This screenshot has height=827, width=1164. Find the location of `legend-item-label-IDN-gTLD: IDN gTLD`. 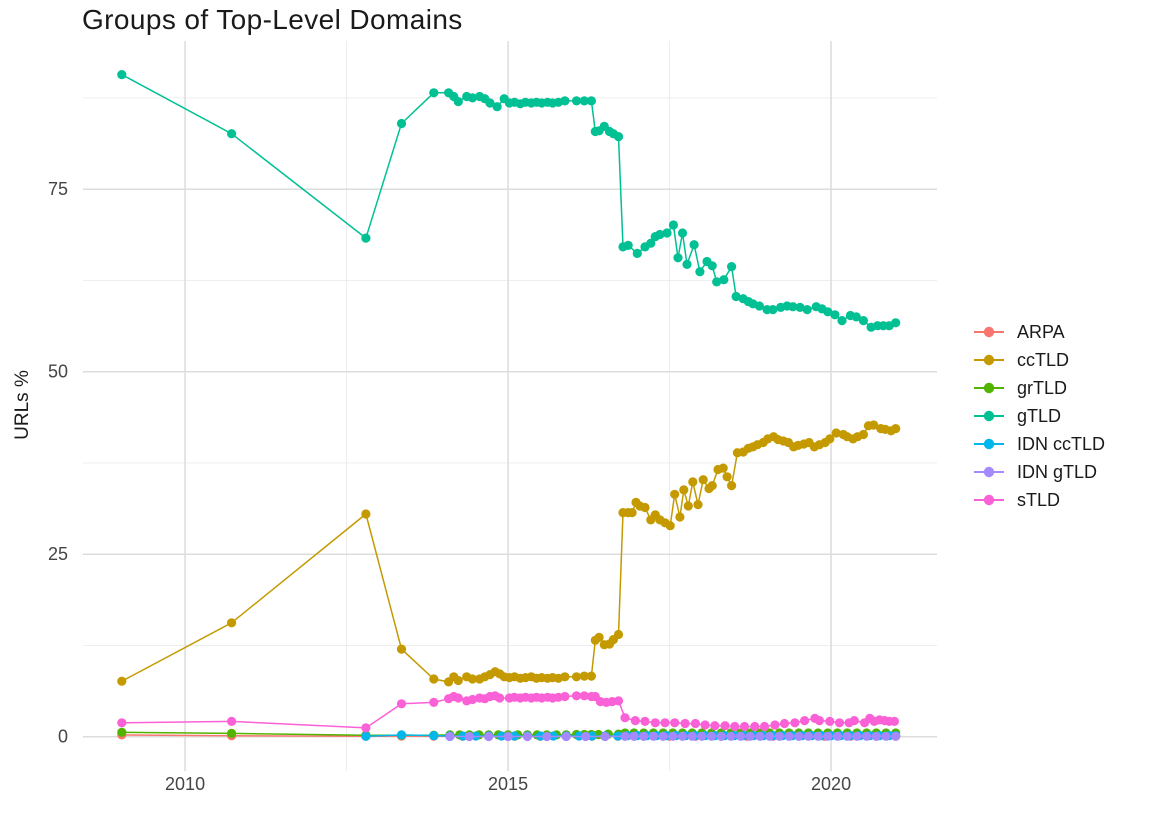

legend-item-label-IDN-gTLD: IDN gTLD is located at coordinates (1057, 471).